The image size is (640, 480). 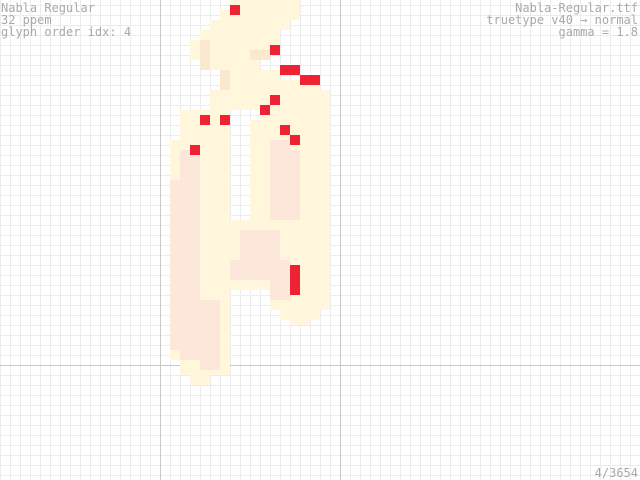 I want to click on baseline-line, so click(x=320, y=365).